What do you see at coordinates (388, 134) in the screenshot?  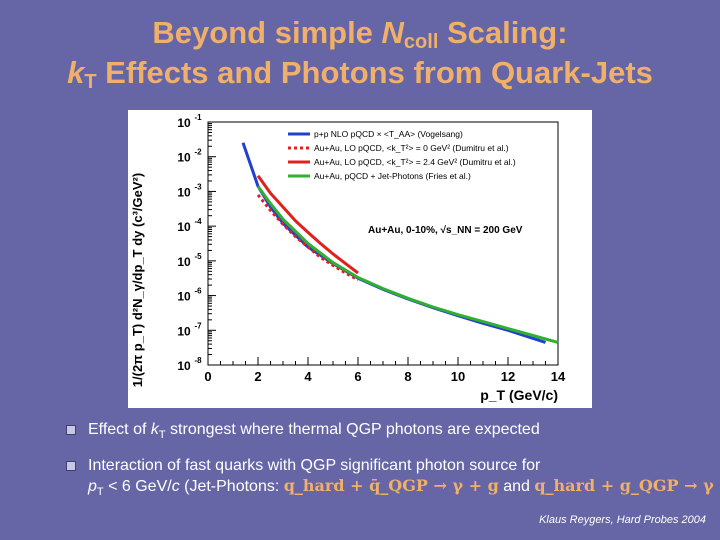 I see `legend-entry: p+p NLO pQCD × <T_AA> (Vogelsang)` at bounding box center [388, 134].